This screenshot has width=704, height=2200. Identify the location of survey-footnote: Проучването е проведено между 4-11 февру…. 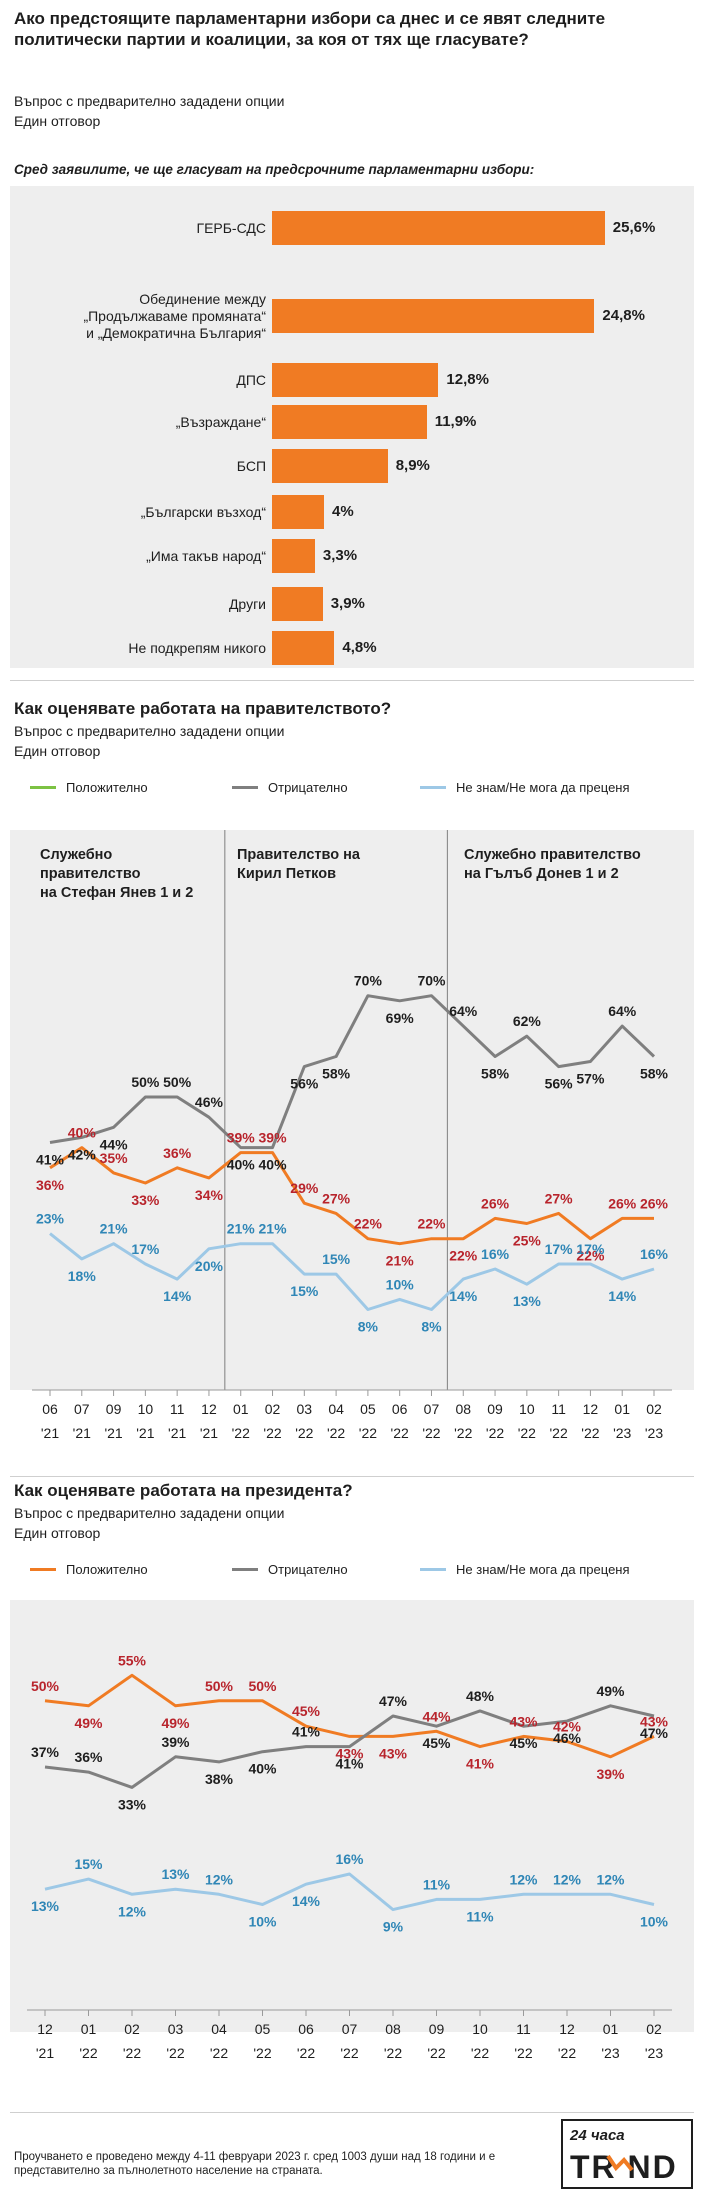
(255, 2164).